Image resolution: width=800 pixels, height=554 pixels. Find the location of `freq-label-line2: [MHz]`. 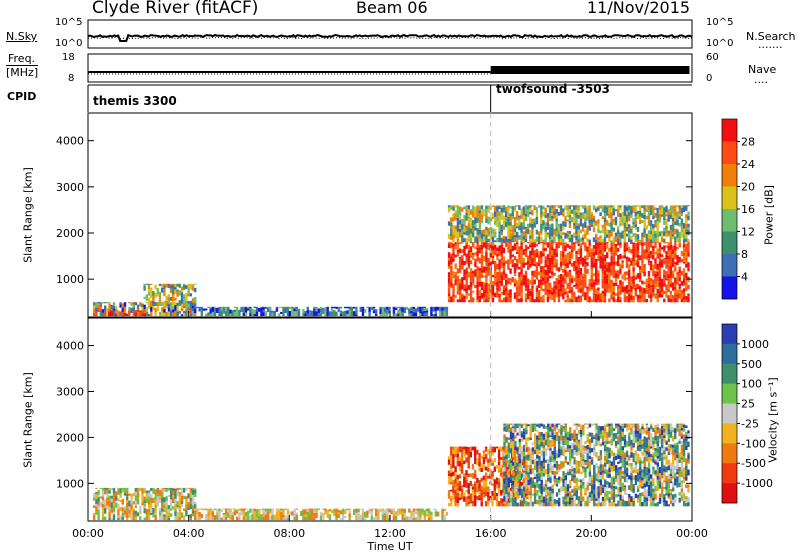

freq-label-line2: [MHz] is located at coordinates (22, 72).